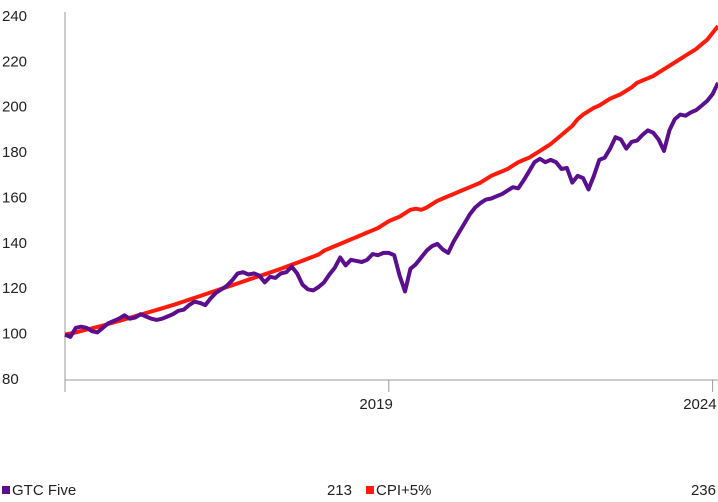  What do you see at coordinates (375, 404) in the screenshot?
I see `x-tick-label: 2019` at bounding box center [375, 404].